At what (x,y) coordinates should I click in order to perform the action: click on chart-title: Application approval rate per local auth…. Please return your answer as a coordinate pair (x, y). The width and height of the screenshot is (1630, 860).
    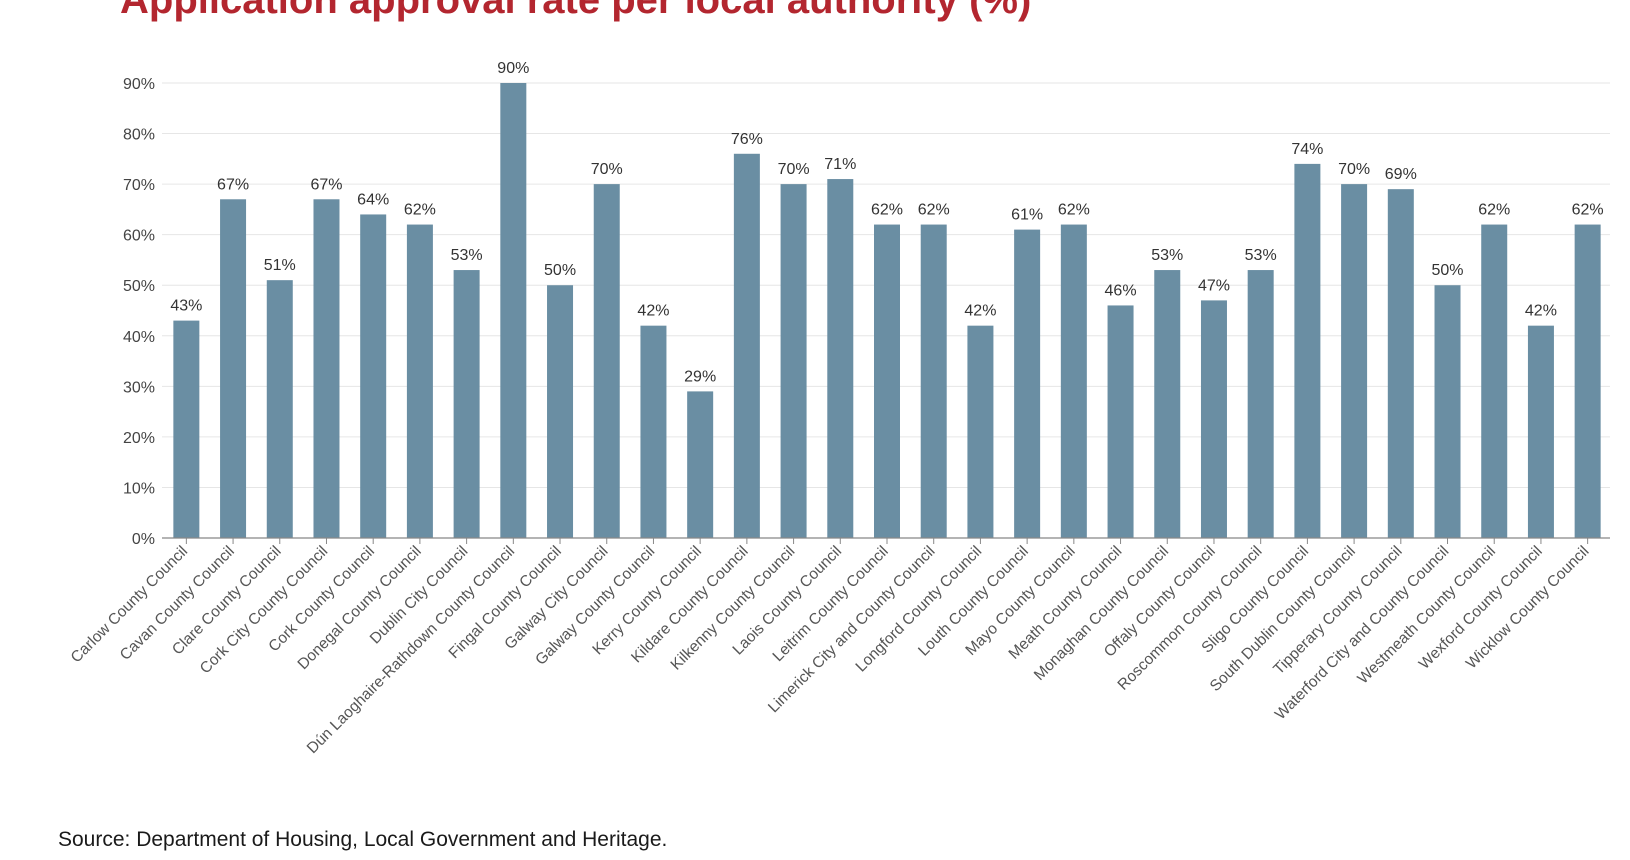
    Looking at the image, I should click on (576, 11).